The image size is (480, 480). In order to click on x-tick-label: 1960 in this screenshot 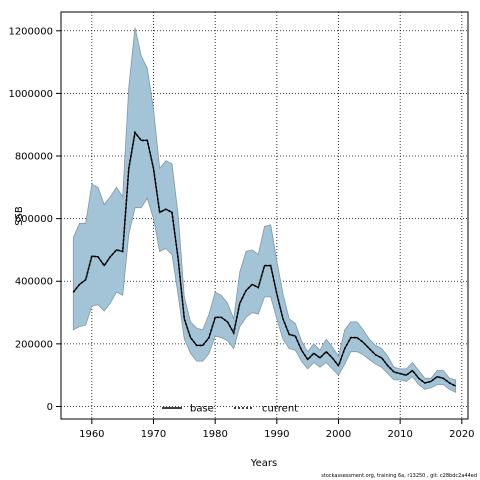, I will do `click(91, 434)`.